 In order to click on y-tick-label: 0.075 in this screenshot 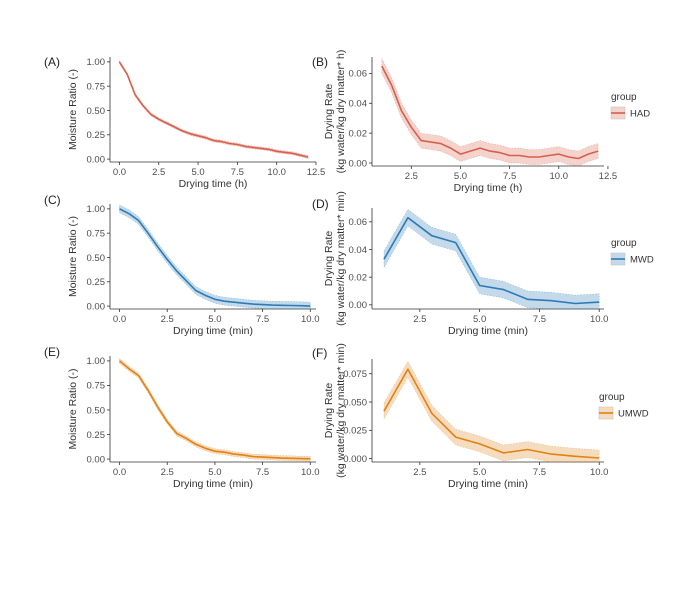, I will do `click(355, 374)`.